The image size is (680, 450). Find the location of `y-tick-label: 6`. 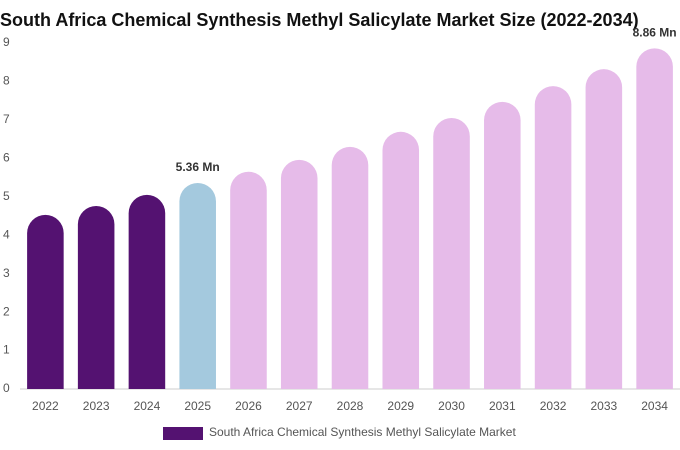

y-tick-label: 6 is located at coordinates (6, 158).